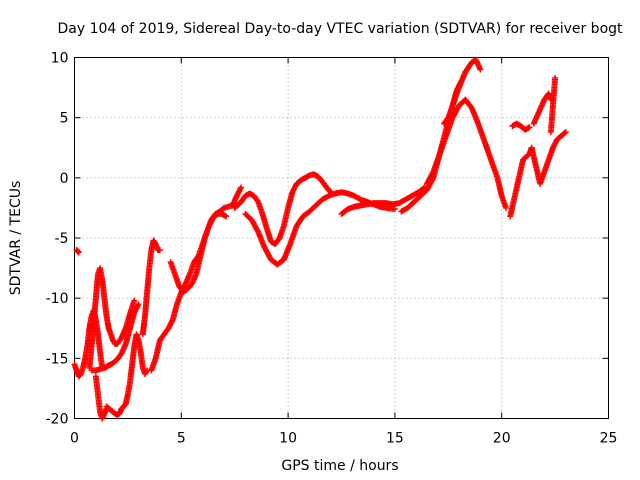 The width and height of the screenshot is (640, 480). What do you see at coordinates (62, 239) in the screenshot?
I see `y-tick-label: -5` at bounding box center [62, 239].